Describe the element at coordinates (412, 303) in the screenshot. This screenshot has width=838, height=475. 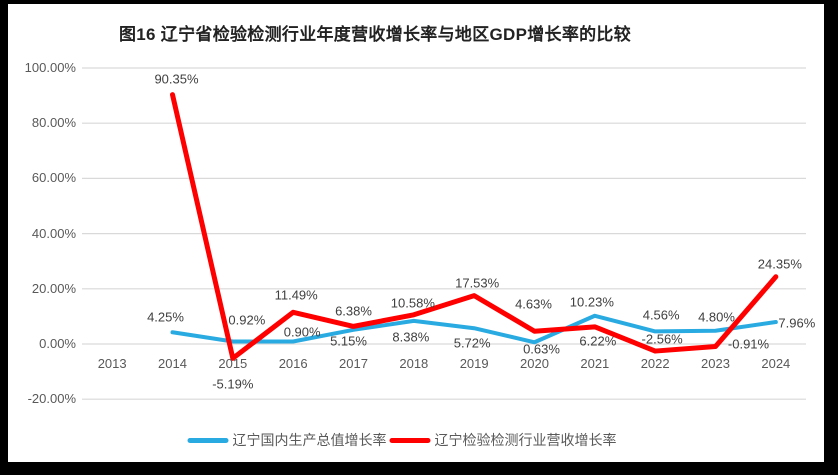
I see `data-label: 10.58%` at that location.